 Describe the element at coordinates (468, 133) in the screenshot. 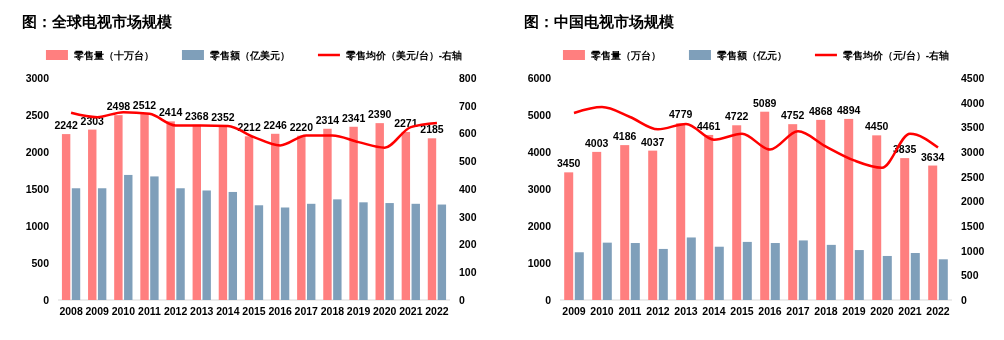

I see `y2-tick-label: 600` at that location.